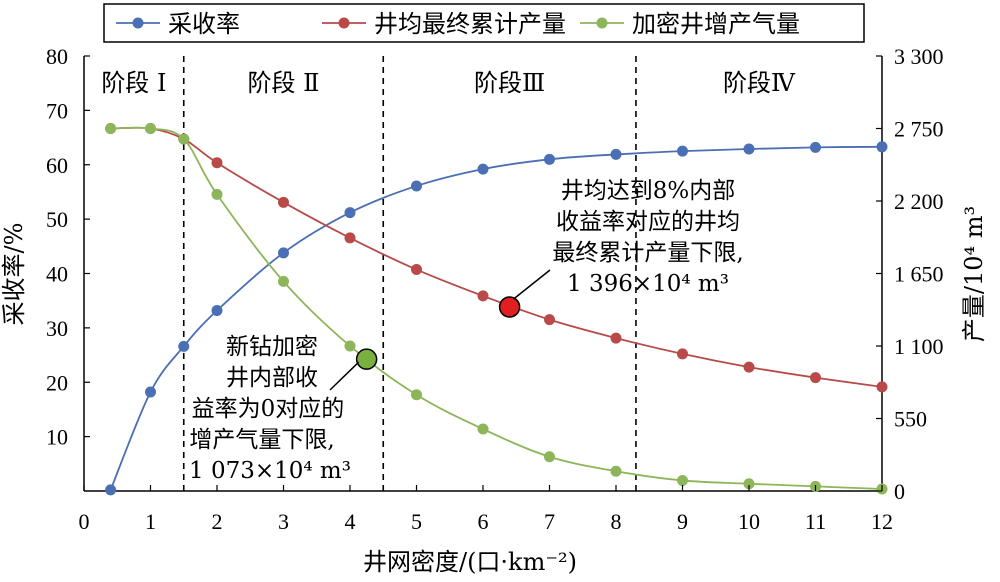 Image resolution: width=1000 pixels, height=582 pixels. What do you see at coordinates (283, 521) in the screenshot?
I see `x-tick-label: 3` at bounding box center [283, 521].